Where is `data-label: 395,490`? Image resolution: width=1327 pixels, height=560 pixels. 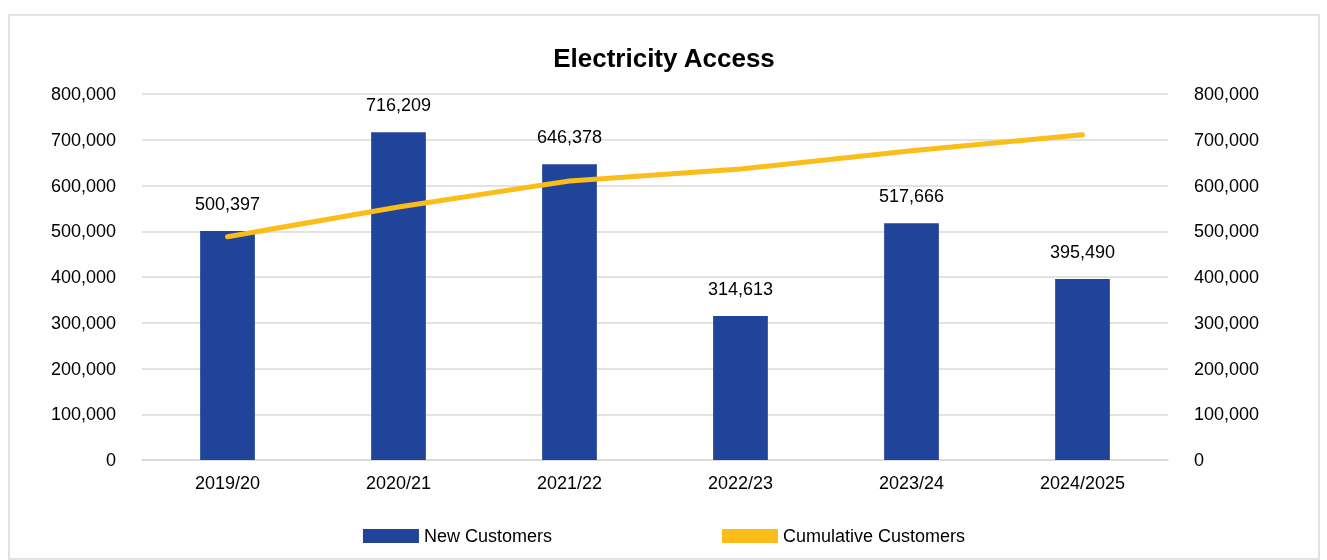 data-label: 395,490 is located at coordinates (1082, 252).